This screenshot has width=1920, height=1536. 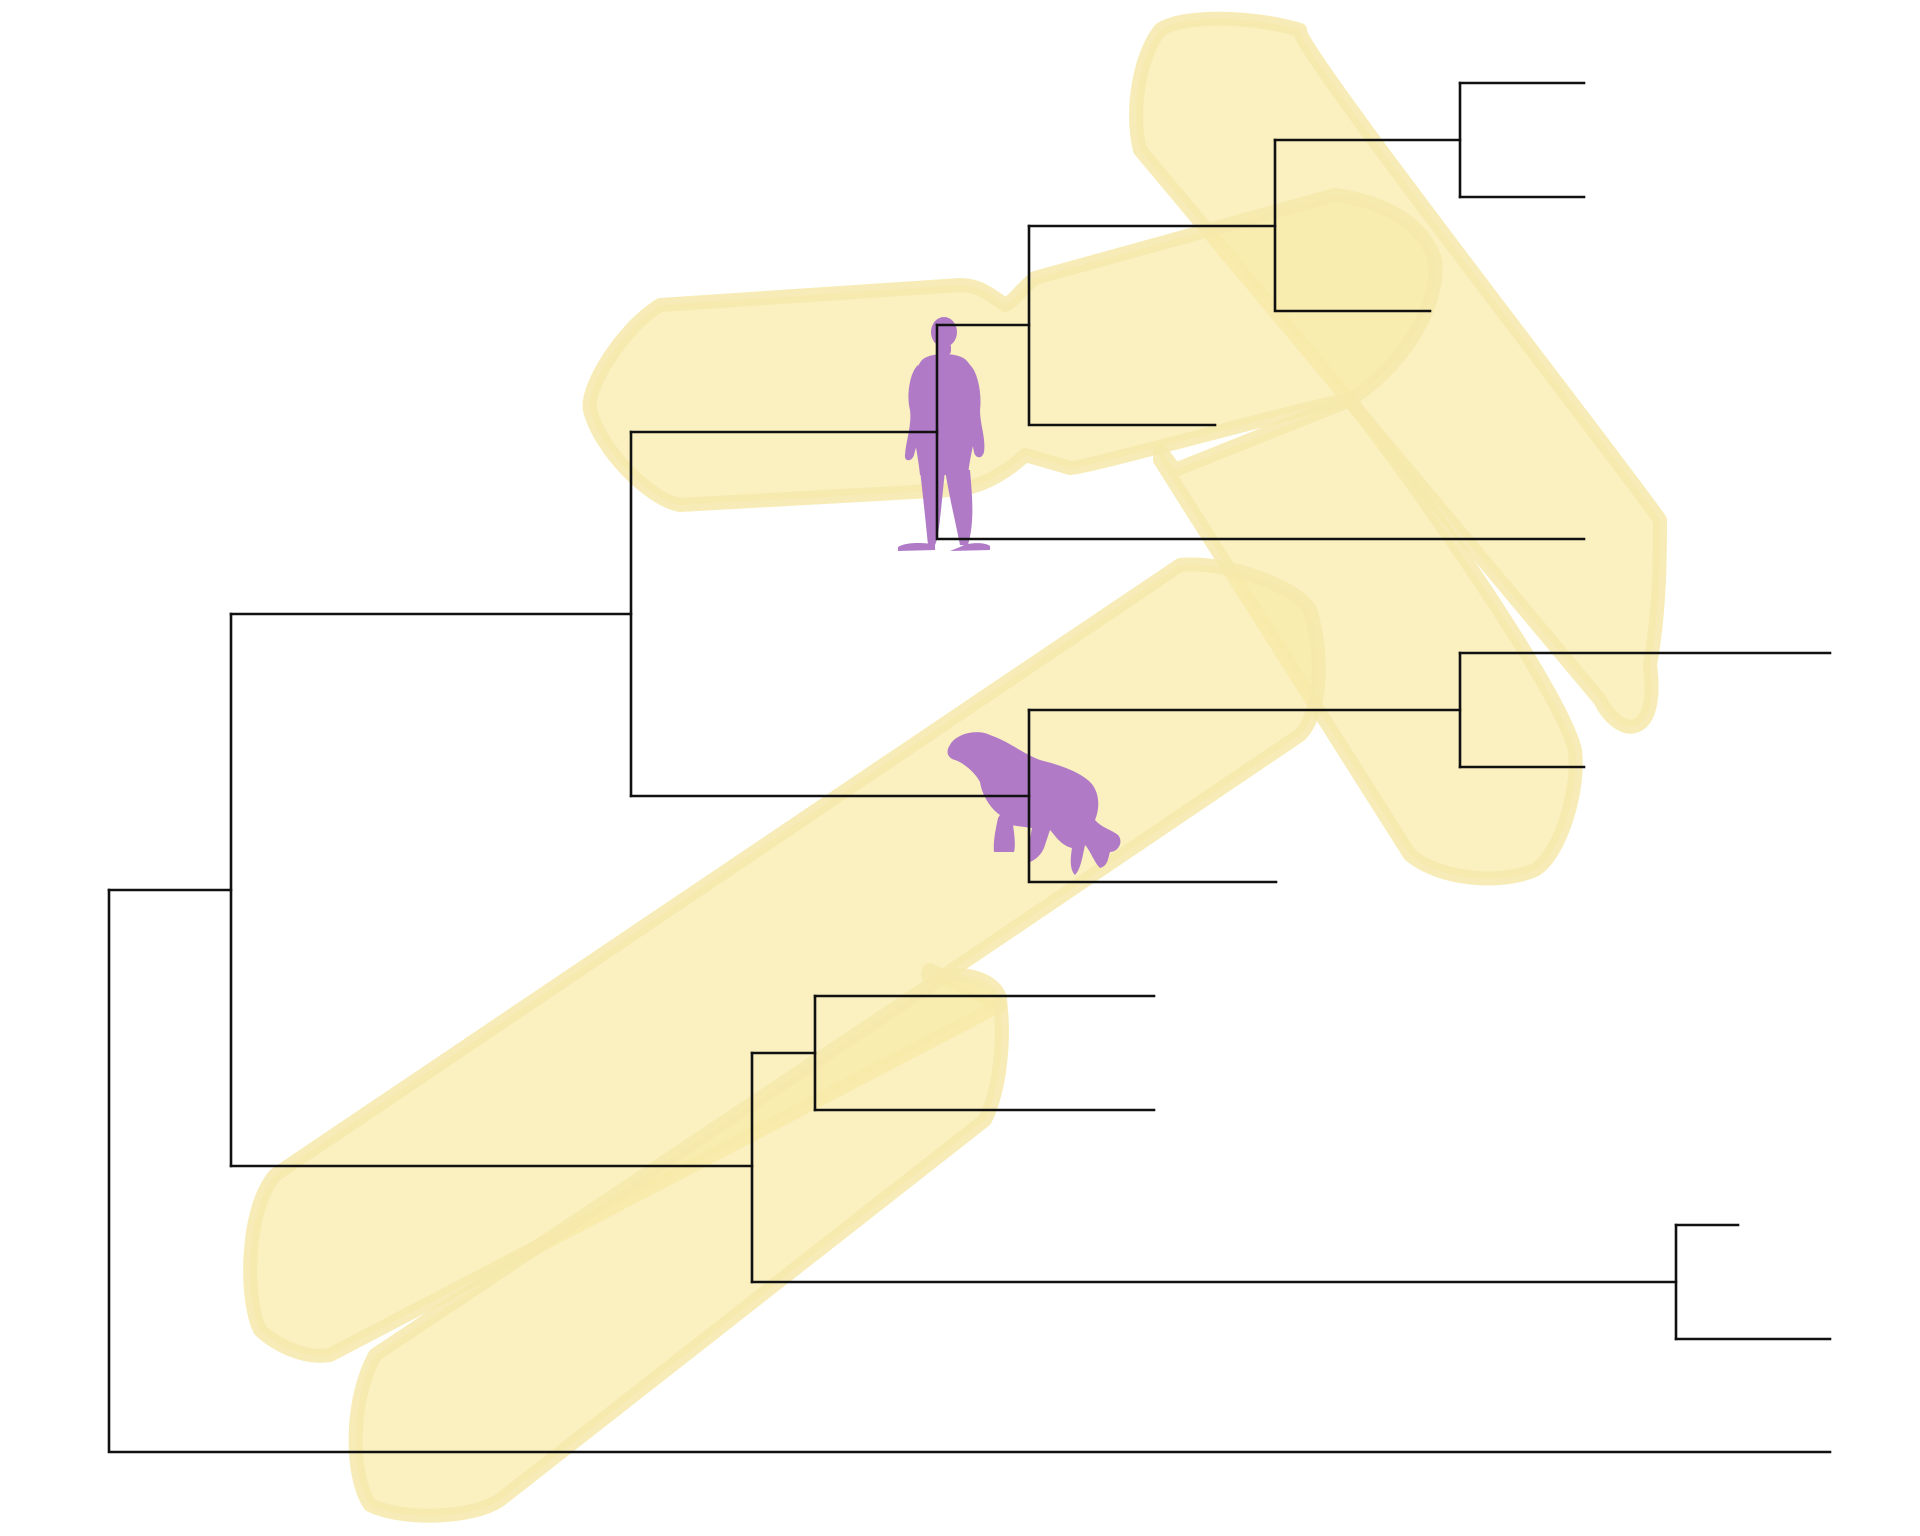 What do you see at coordinates (1260, 432) in the screenshot?
I see `node-c-leaf-long` at bounding box center [1260, 432].